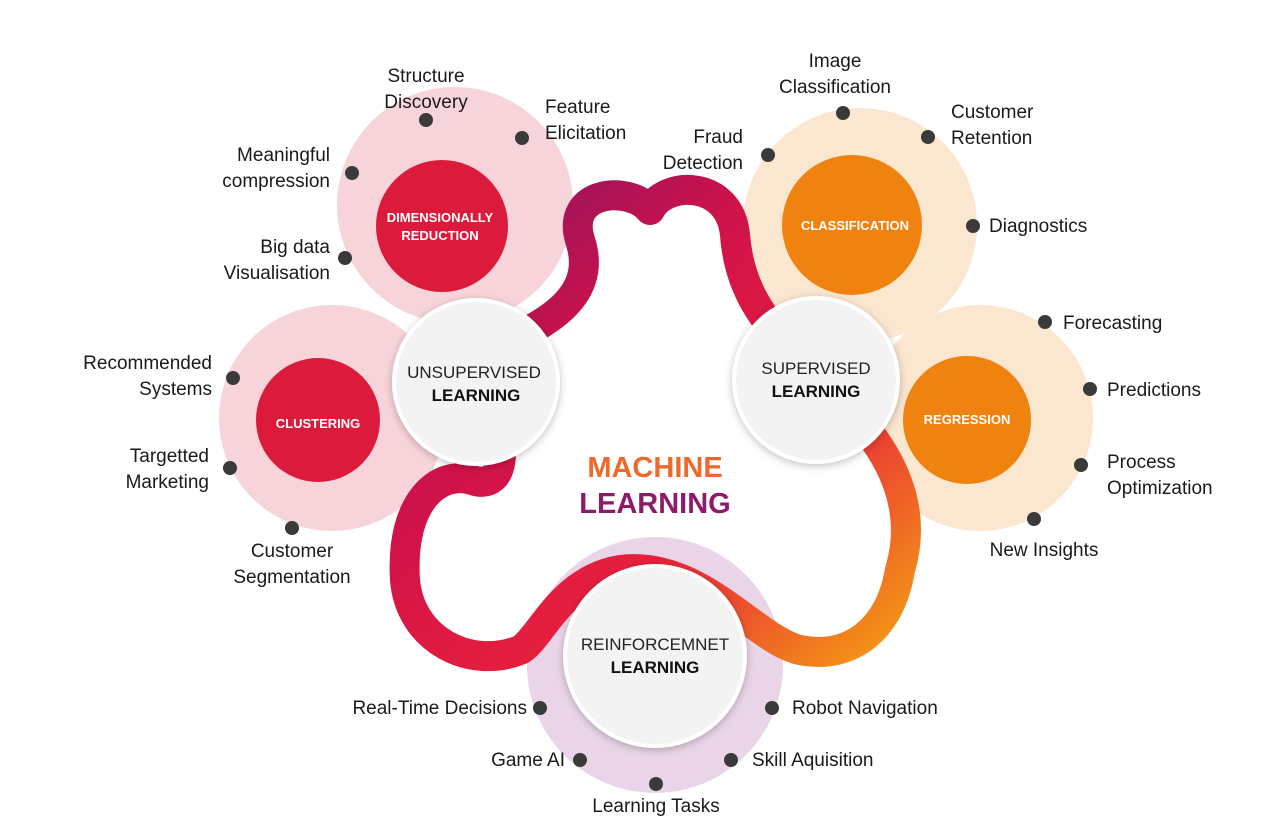 This screenshot has height=835, width=1275. What do you see at coordinates (703, 163) in the screenshot?
I see `leaf-fraud-detection-2: Detection` at bounding box center [703, 163].